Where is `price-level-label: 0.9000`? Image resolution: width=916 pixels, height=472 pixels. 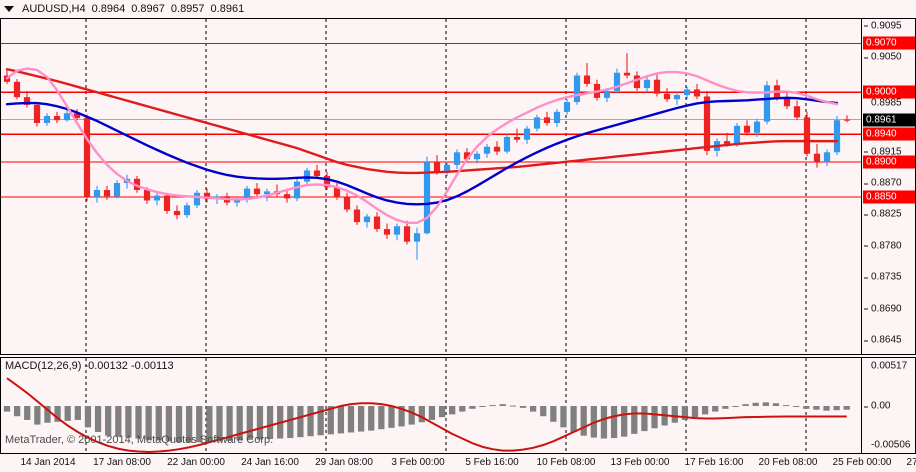
price-level-label: 0.9000 is located at coordinates (889, 92).